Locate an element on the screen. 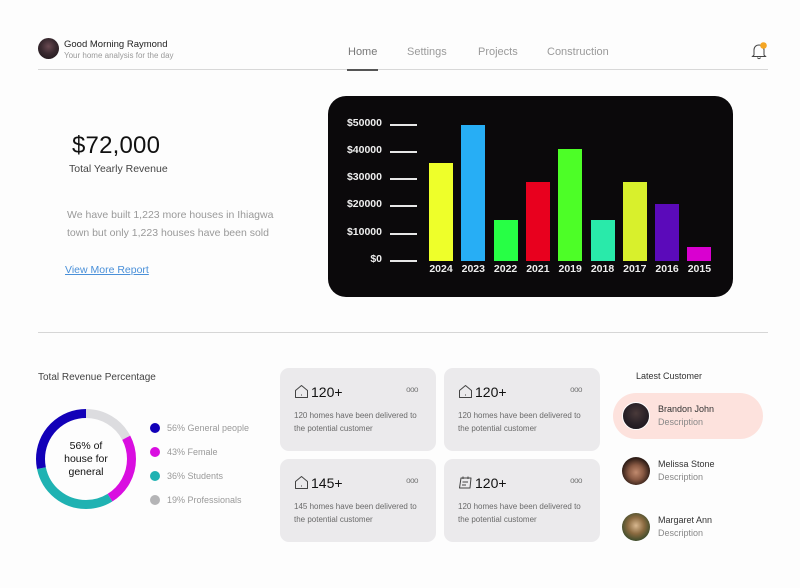 Image resolution: width=800 pixels, height=588 pixels. x-label: 2022 is located at coordinates (505, 269).